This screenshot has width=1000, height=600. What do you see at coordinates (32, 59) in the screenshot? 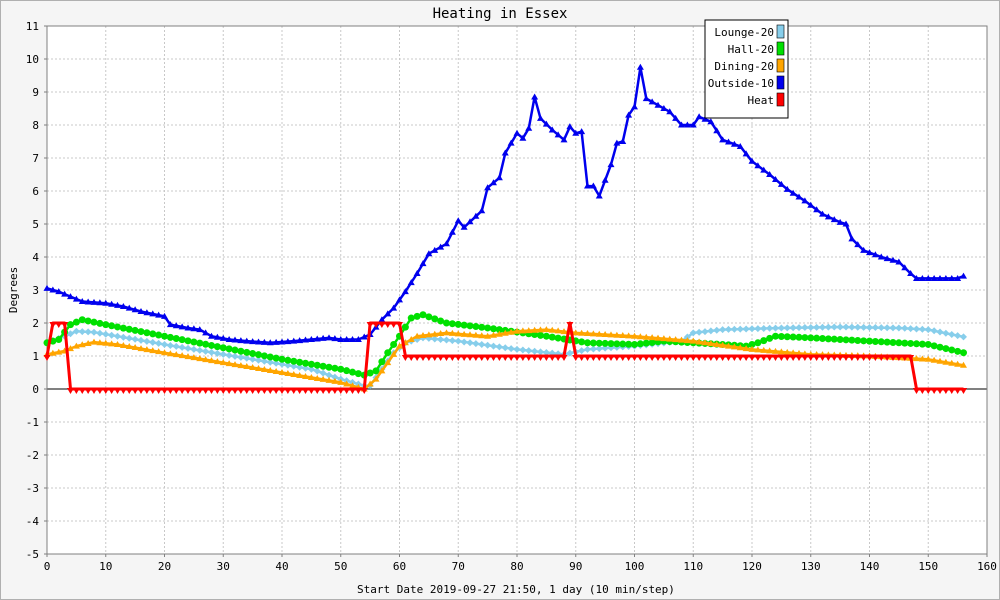
I see `y-tick-label: 10` at bounding box center [32, 59].